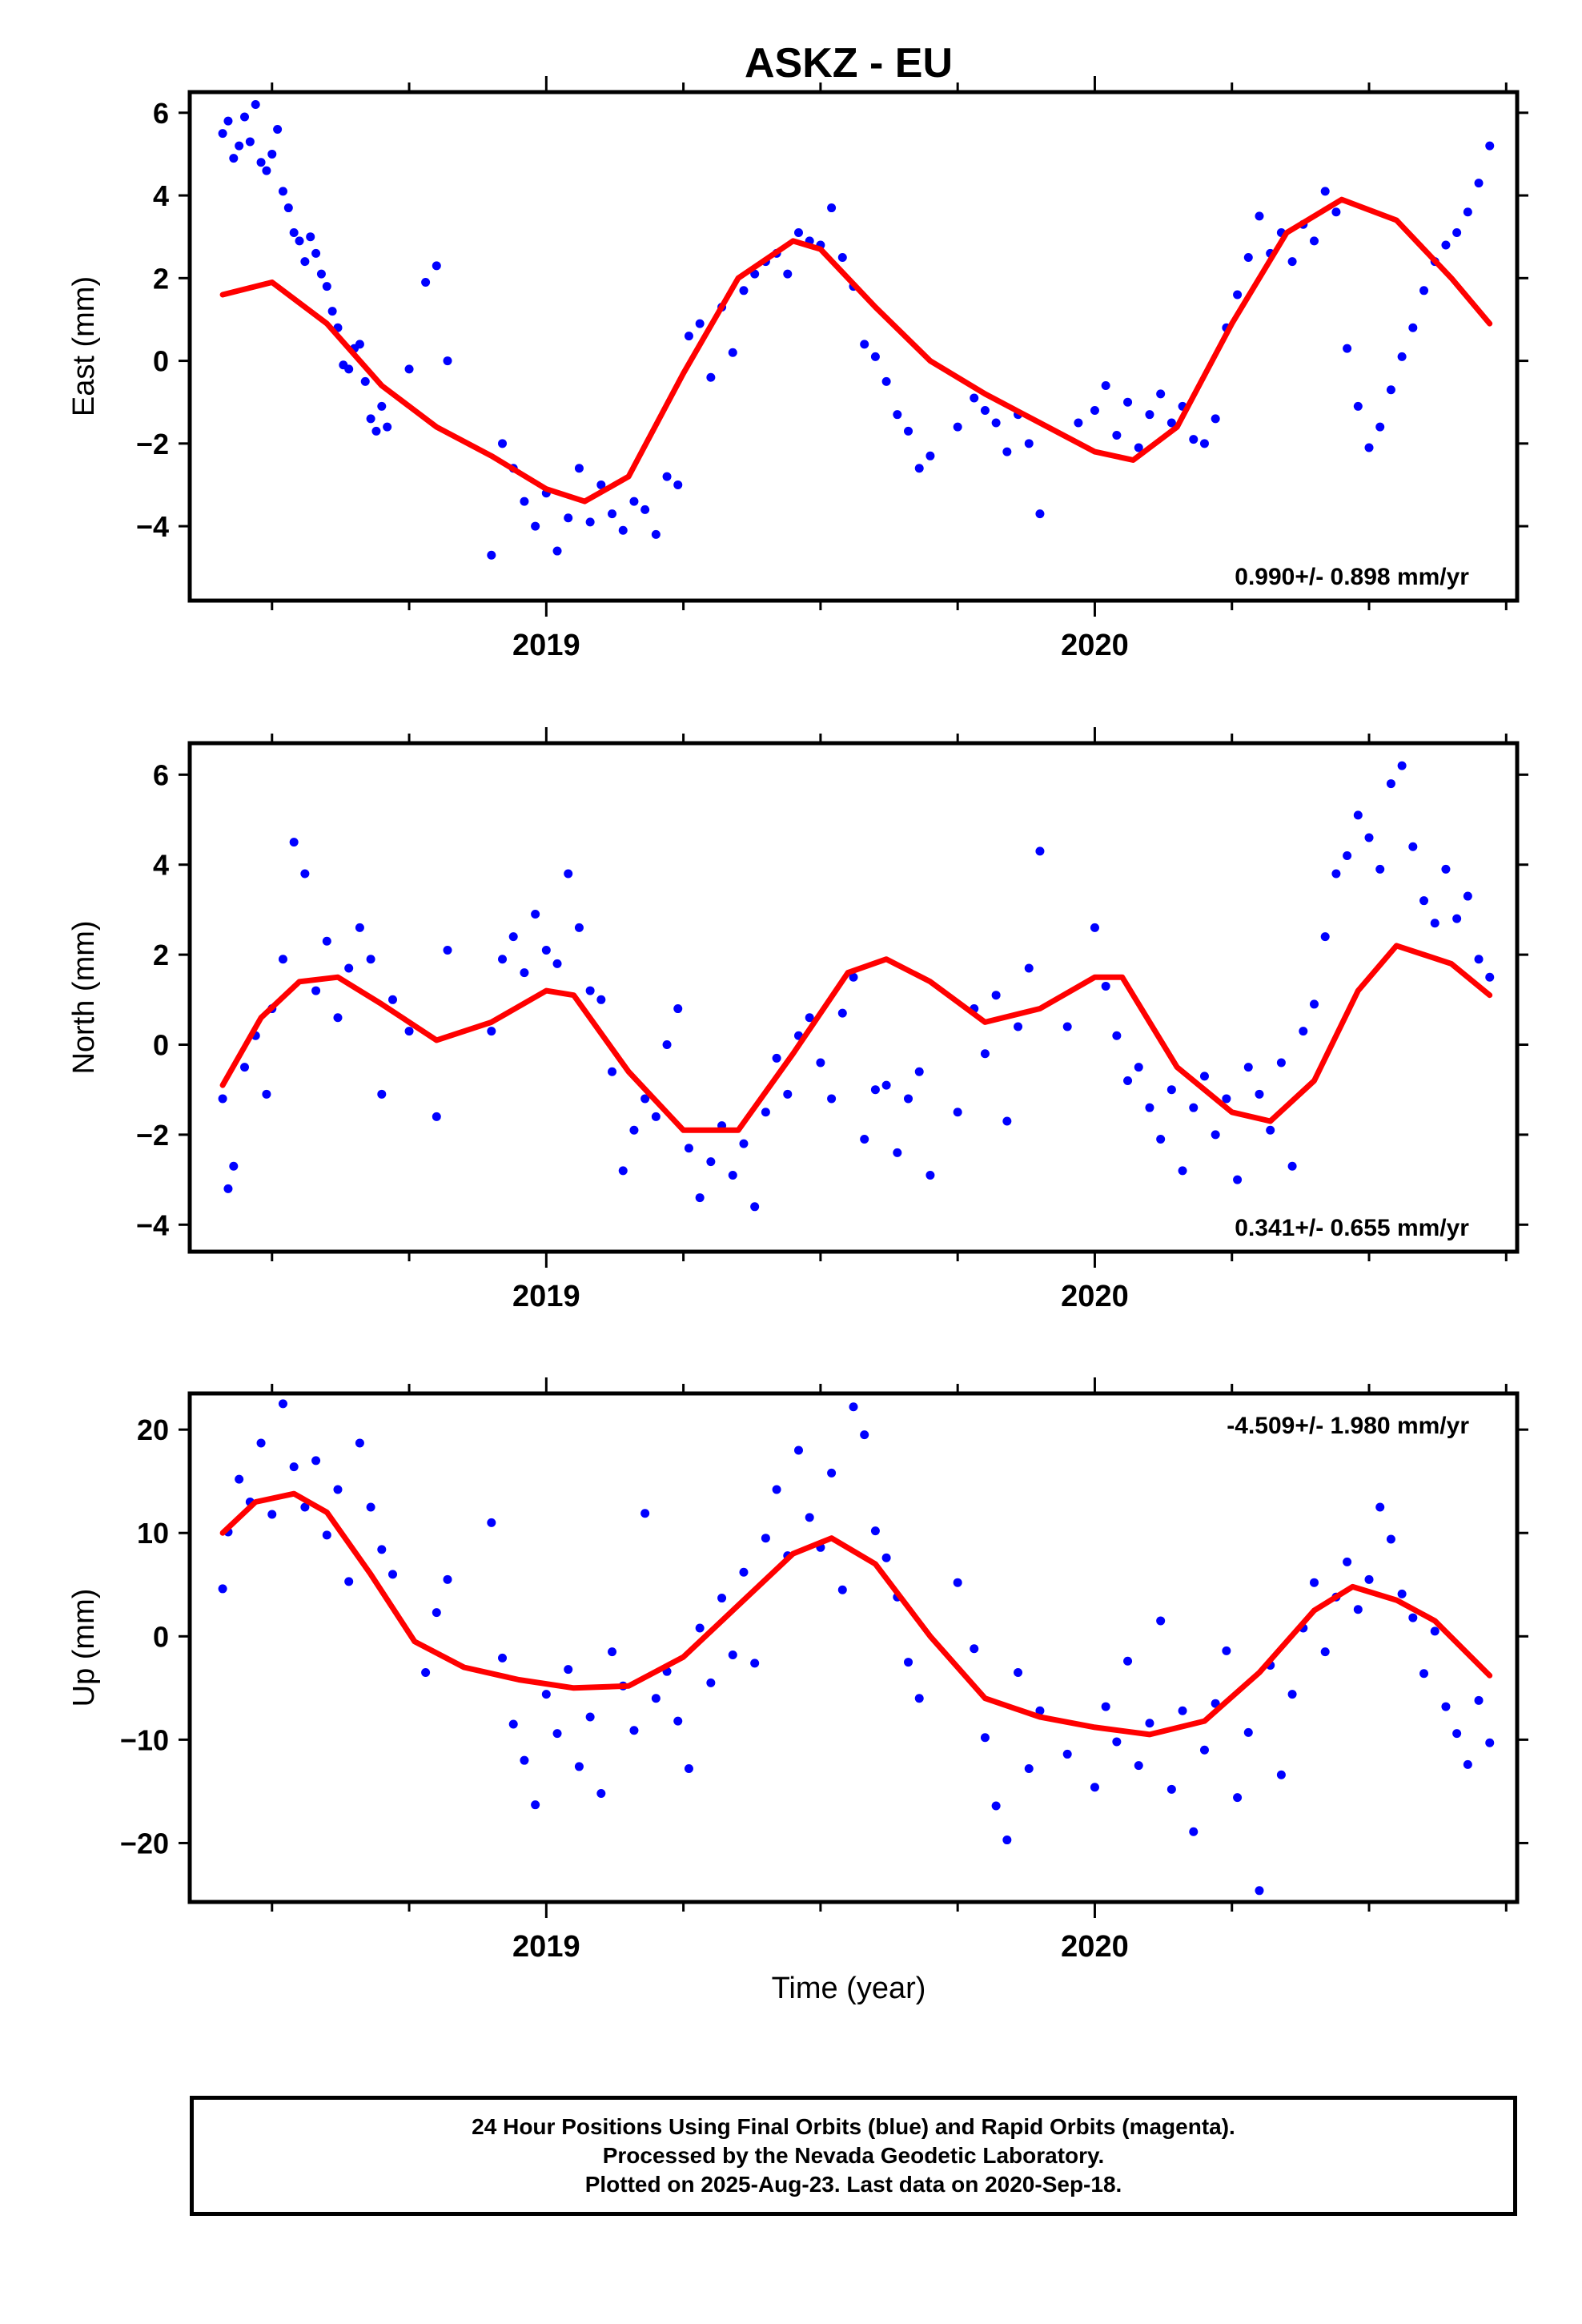  I want to click on y-tick-label: 4, so click(161, 195).